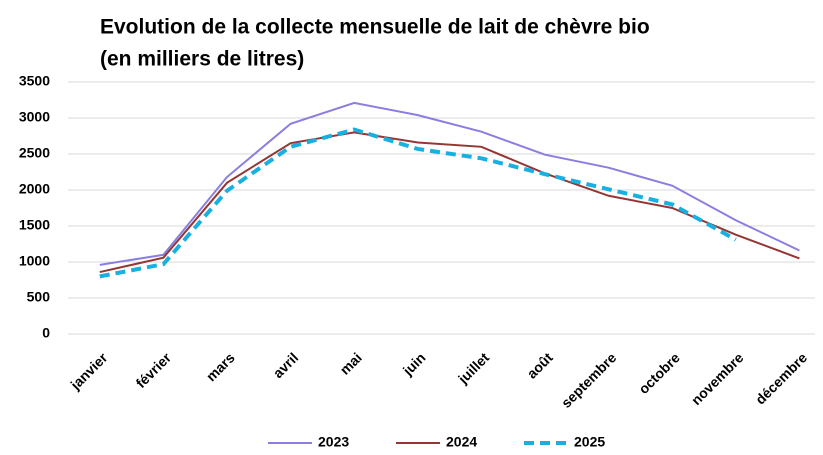 The height and width of the screenshot is (455, 823). What do you see at coordinates (781, 378) in the screenshot?
I see `x-tick-label: décembre` at bounding box center [781, 378].